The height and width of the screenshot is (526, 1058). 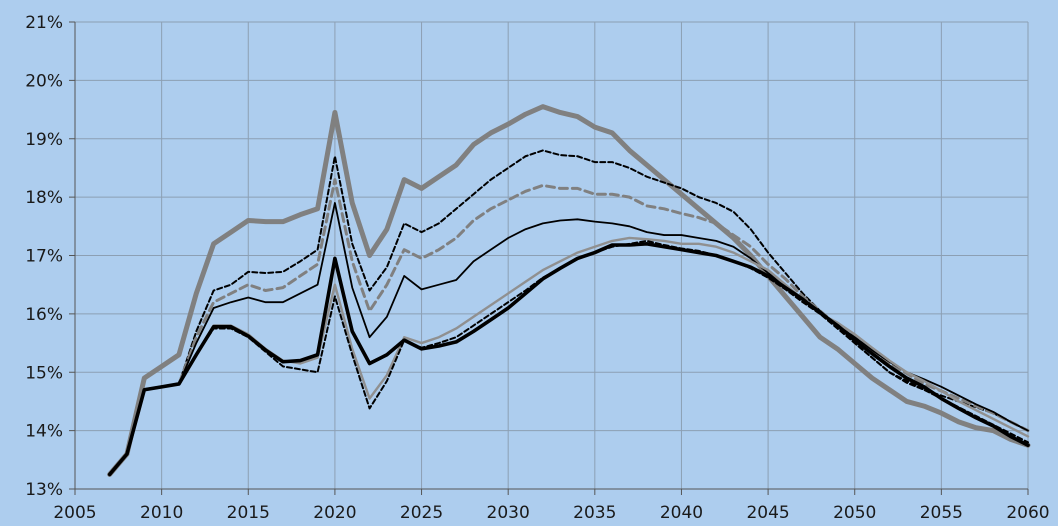 What do you see at coordinates (248, 513) in the screenshot?
I see `x-tick-label: 2015` at bounding box center [248, 513].